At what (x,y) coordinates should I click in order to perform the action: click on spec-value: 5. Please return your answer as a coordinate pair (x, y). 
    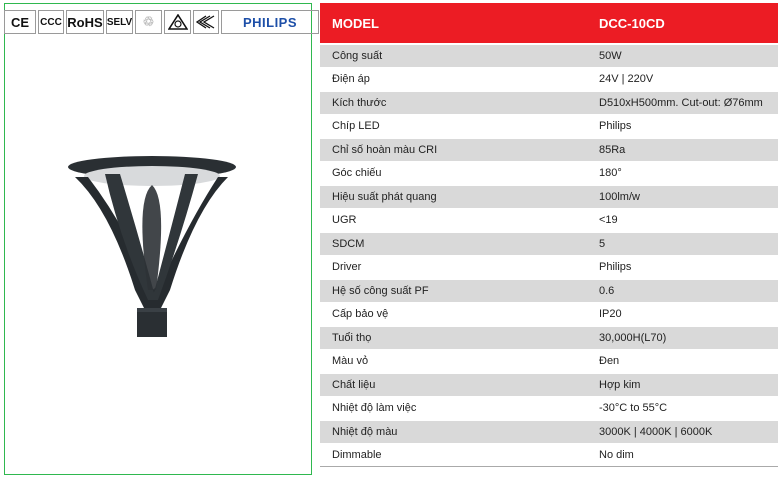
    Looking at the image, I should click on (682, 243).